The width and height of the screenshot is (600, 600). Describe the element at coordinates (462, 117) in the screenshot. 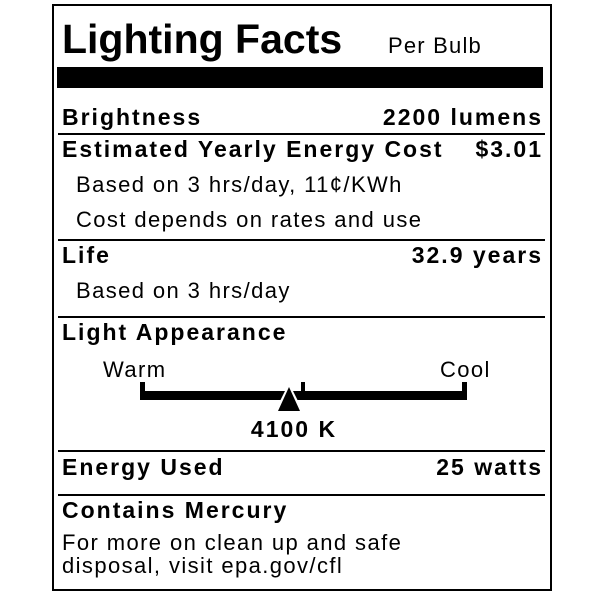

I see `brightness-value: 2200 lumens` at that location.